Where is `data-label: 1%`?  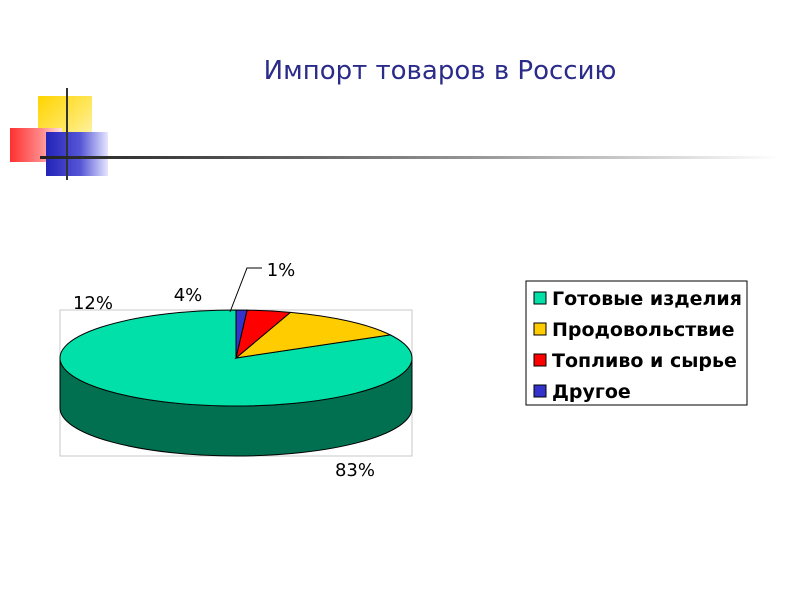 data-label: 1% is located at coordinates (281, 270).